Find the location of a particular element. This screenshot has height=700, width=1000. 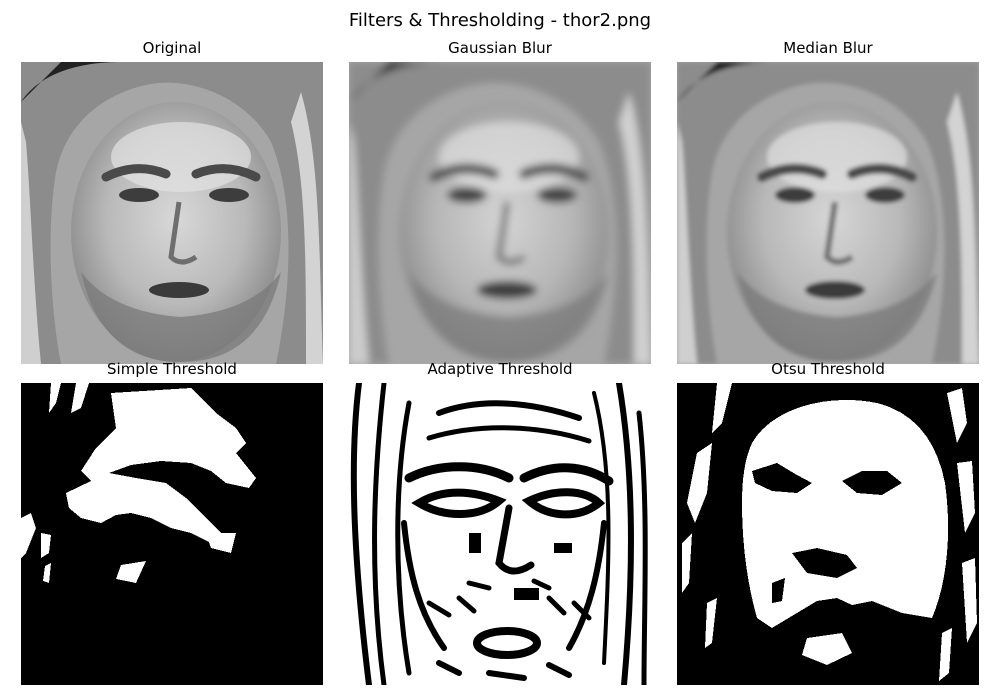

panel-title: Median Blur is located at coordinates (828, 48).